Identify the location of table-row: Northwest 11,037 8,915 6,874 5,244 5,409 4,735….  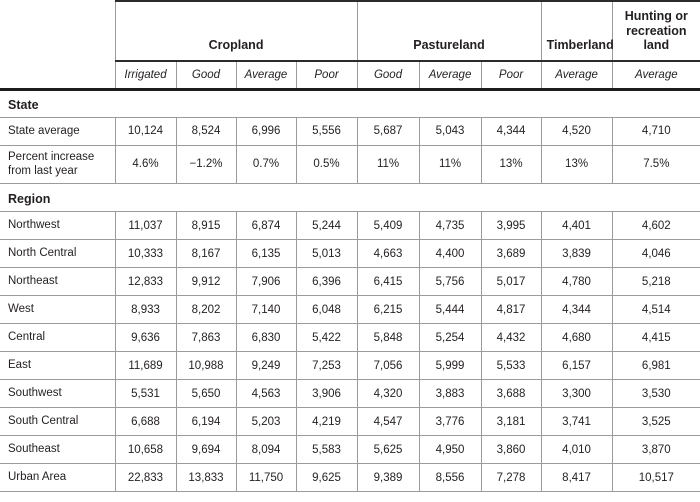
(350, 226).